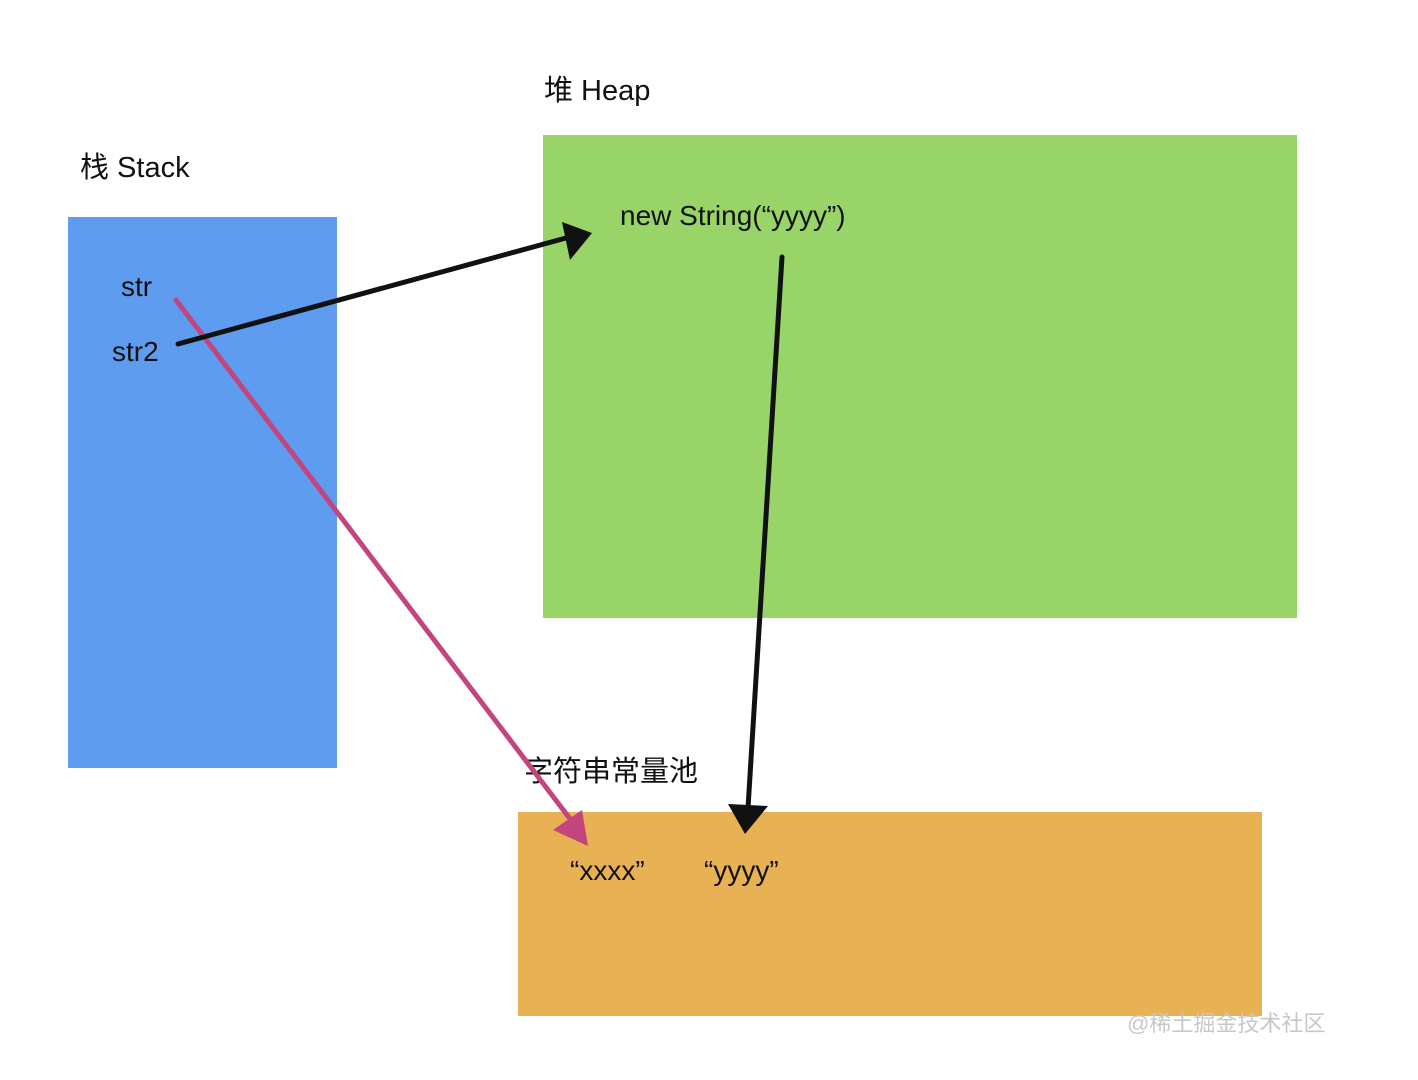  What do you see at coordinates (135, 351) in the screenshot?
I see `stack-variable-str2: str2` at bounding box center [135, 351].